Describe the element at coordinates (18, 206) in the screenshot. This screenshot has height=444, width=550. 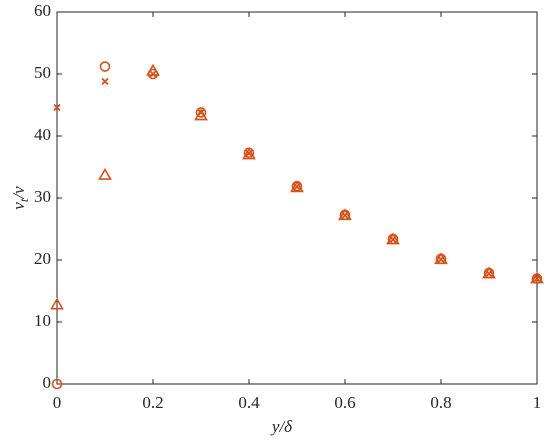
I see `y-label-part: ν` at that location.